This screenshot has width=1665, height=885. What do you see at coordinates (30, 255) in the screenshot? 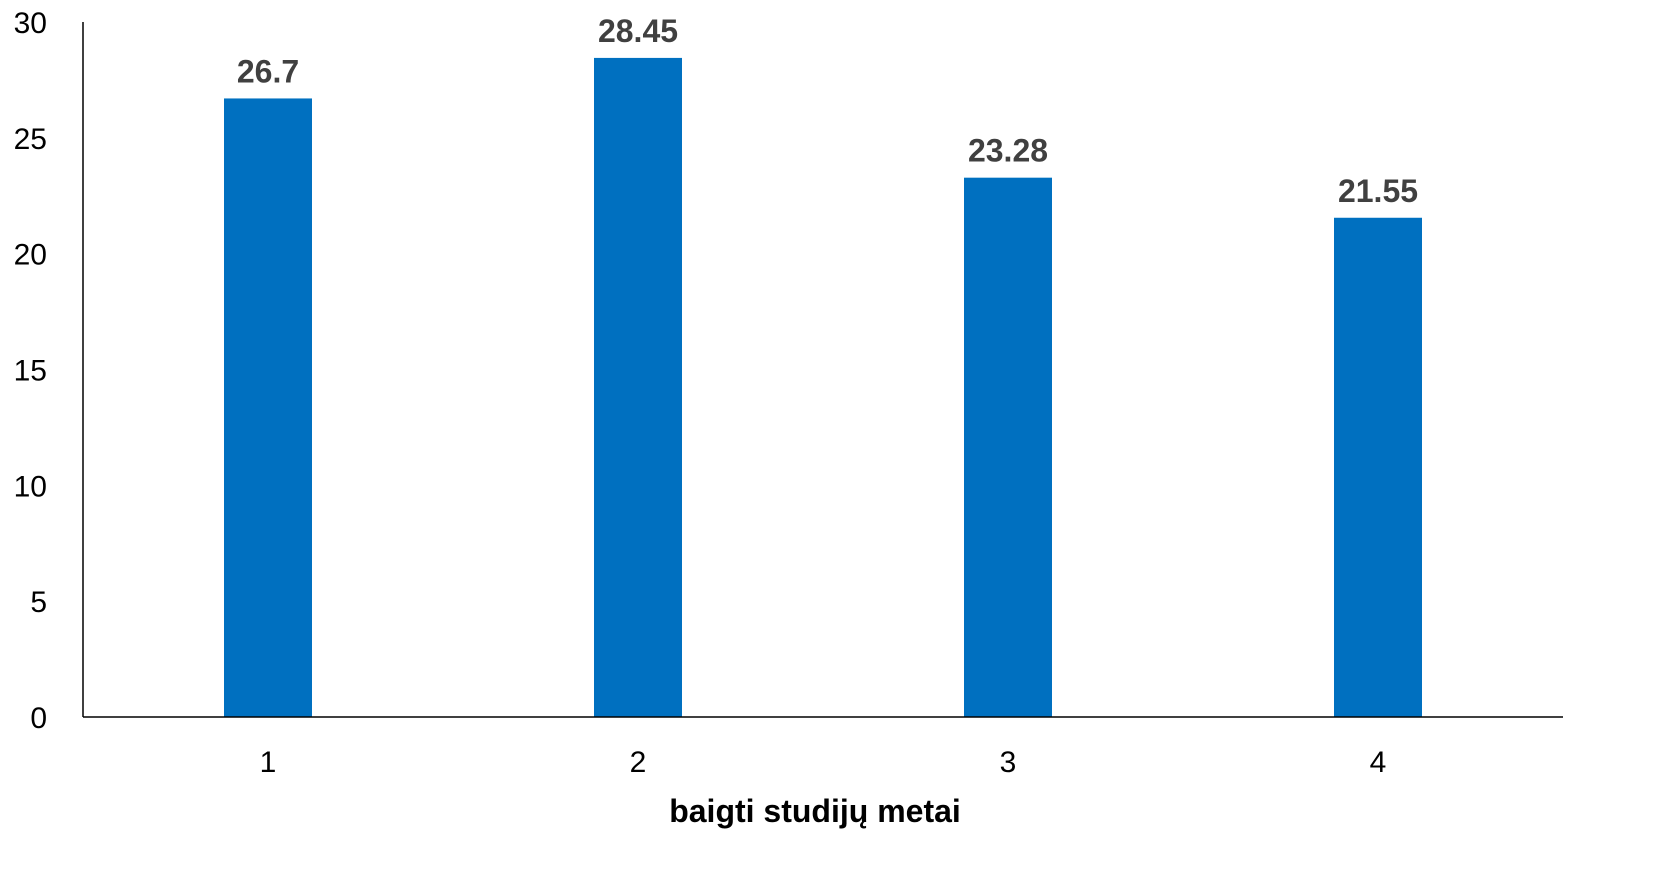
I see `y-tick-label: 20` at bounding box center [30, 255].